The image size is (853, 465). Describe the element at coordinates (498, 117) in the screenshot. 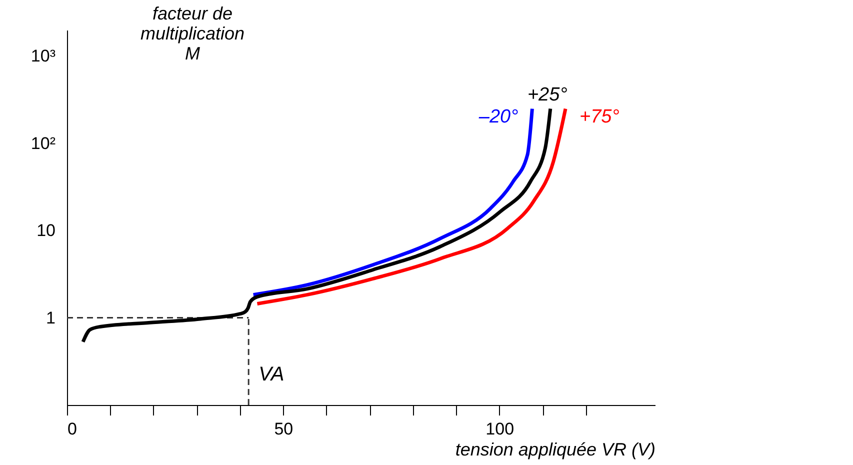

I see `series-label: –20°` at that location.